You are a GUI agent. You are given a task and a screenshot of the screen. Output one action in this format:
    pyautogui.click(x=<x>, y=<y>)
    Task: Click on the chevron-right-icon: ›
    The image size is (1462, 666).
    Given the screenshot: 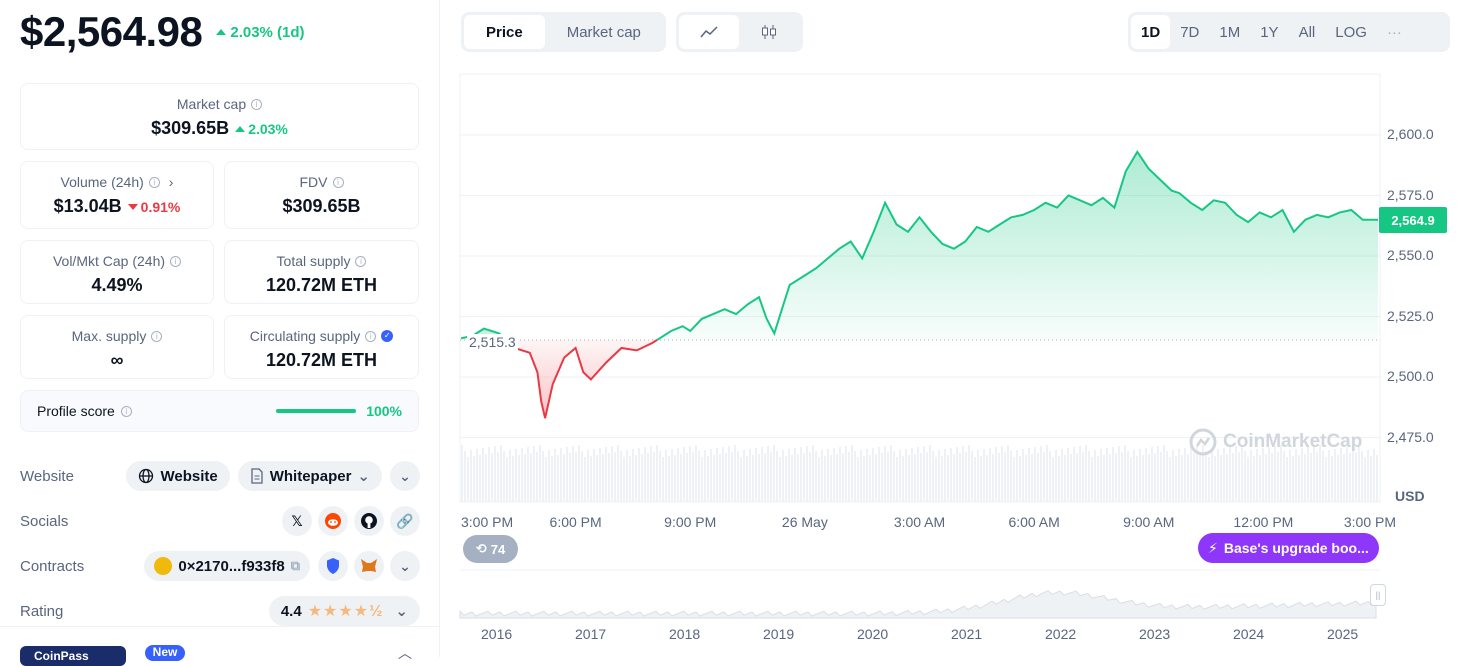 What is the action you would take?
    pyautogui.click(x=171, y=182)
    